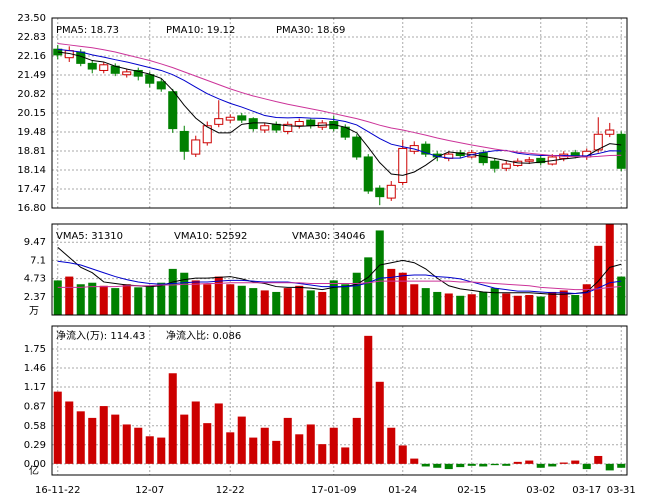 The width and height of the screenshot is (669, 500). What do you see at coordinates (31, 189) in the screenshot?
I see `y-tick-label: 17.47` at bounding box center [31, 189].